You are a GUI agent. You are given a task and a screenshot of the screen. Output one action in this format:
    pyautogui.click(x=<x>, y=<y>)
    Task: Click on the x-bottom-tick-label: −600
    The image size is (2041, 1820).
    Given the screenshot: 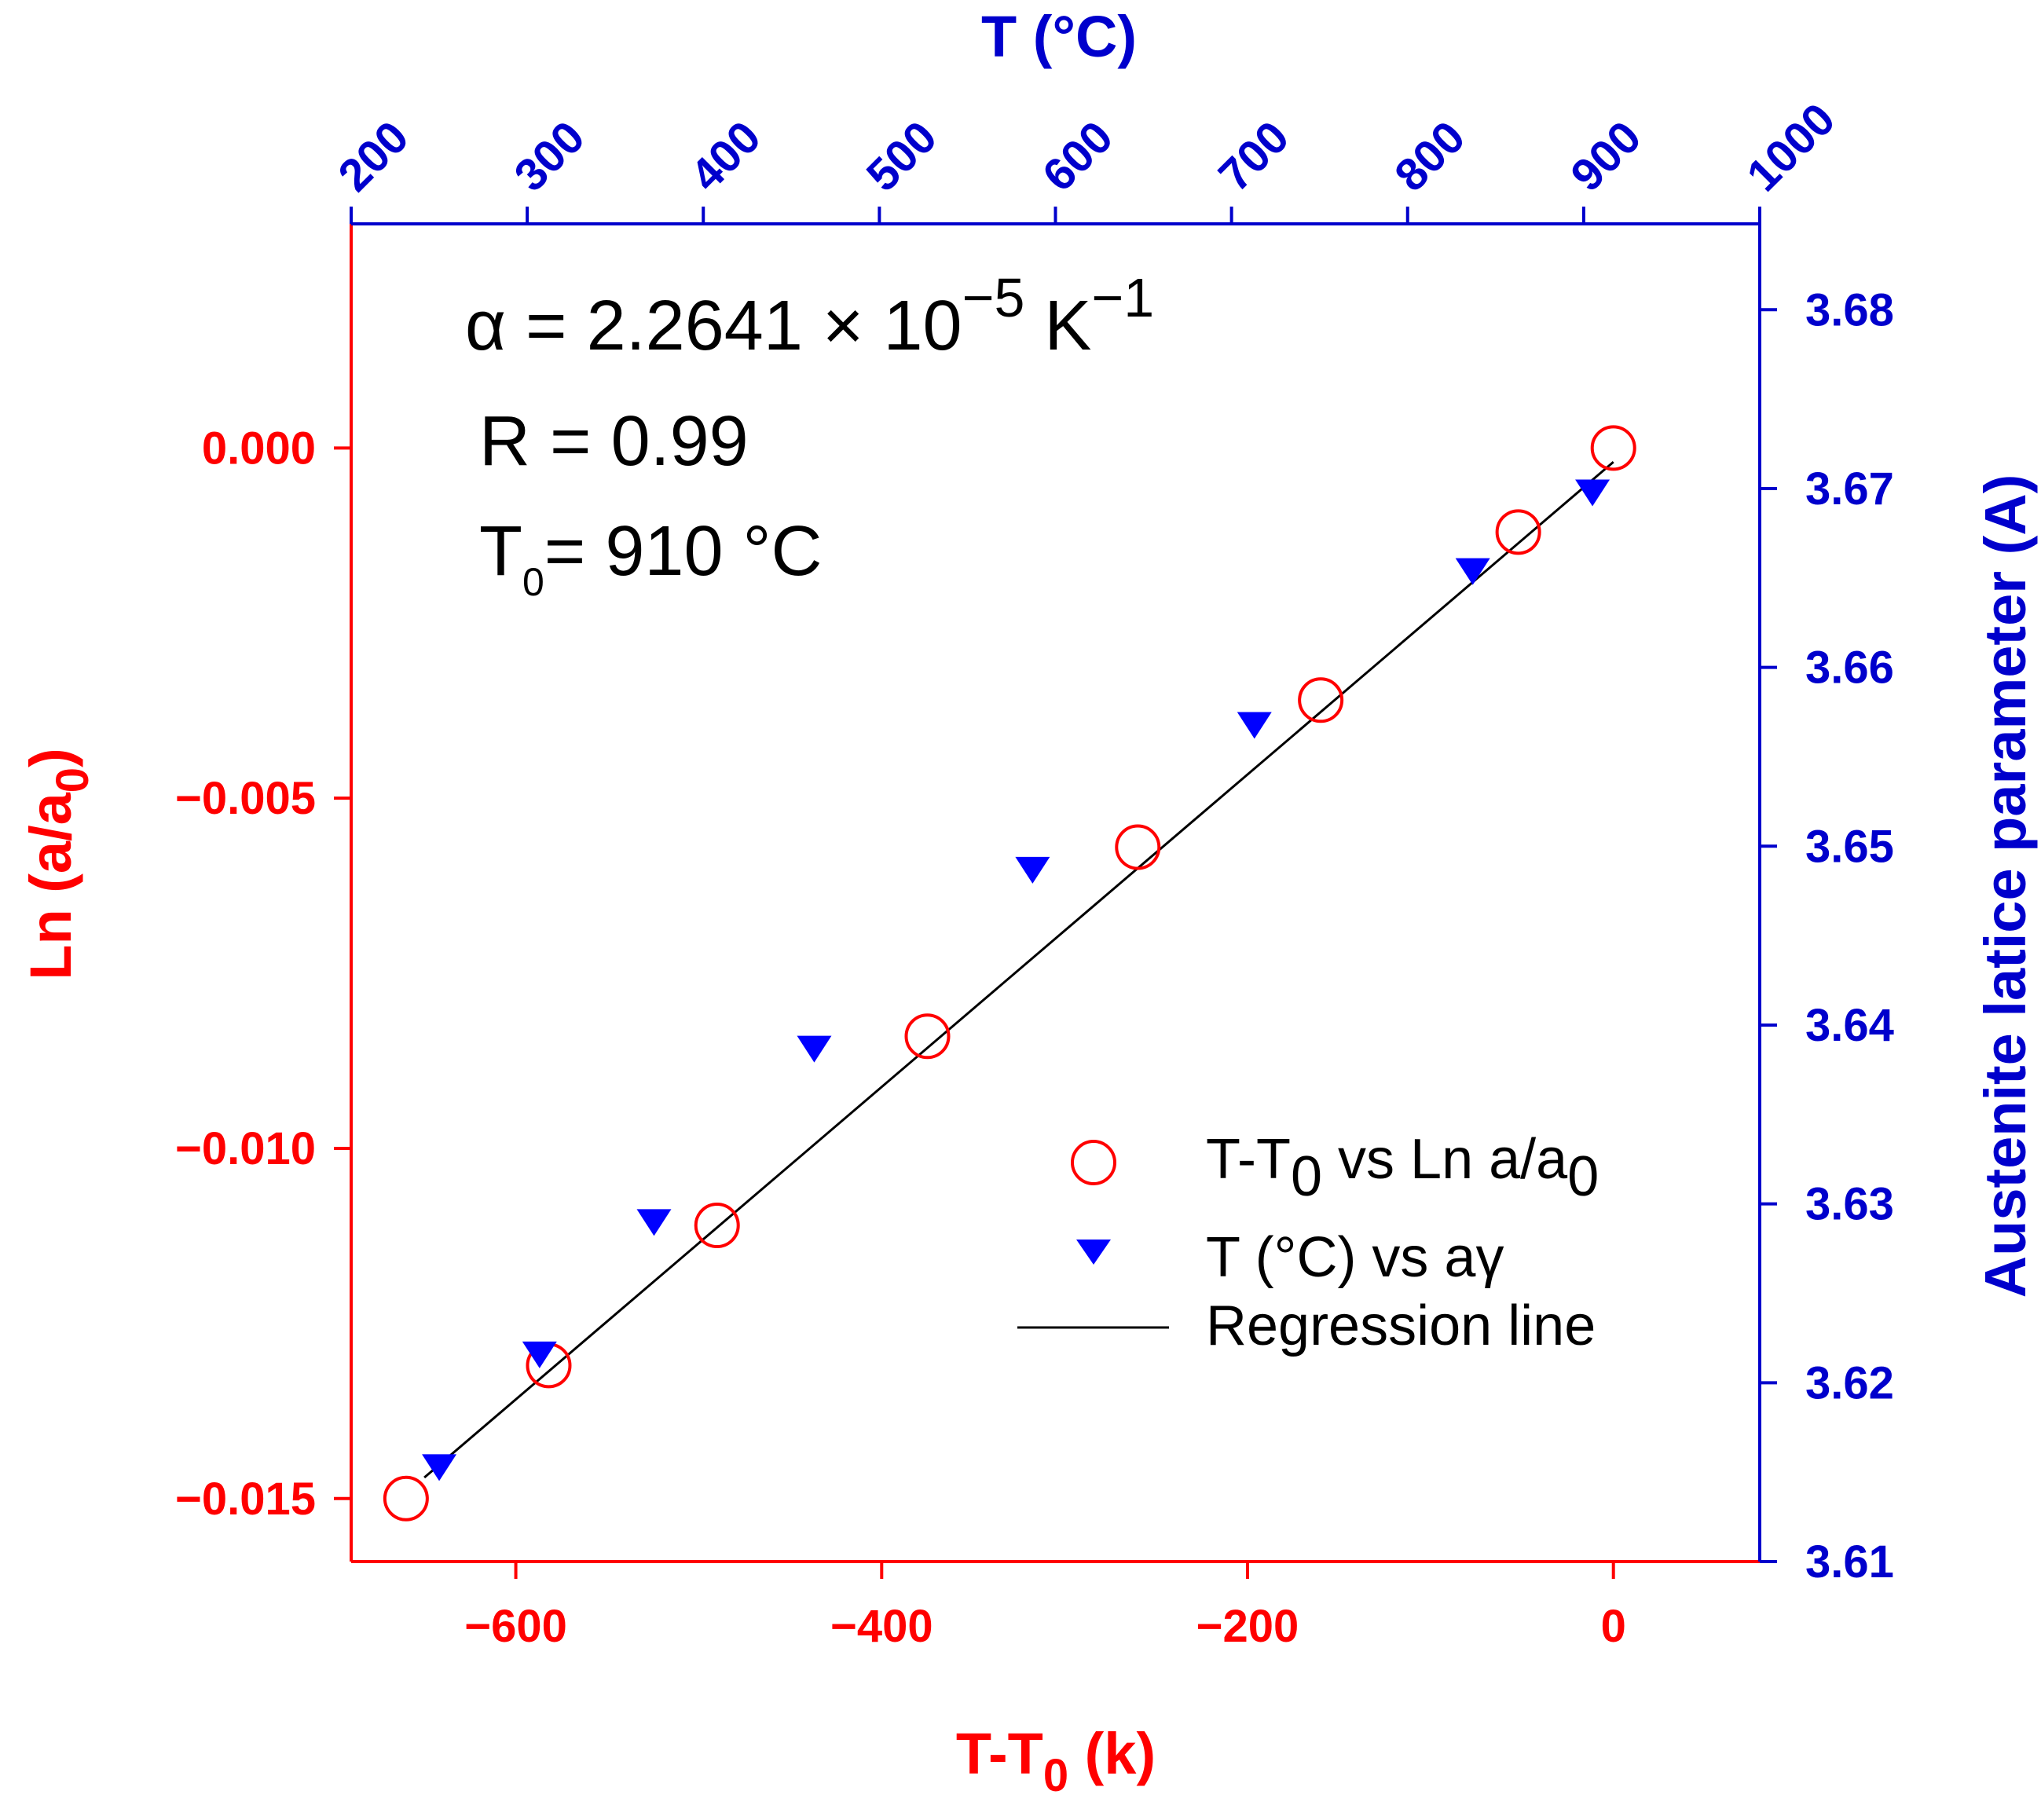 What is the action you would take?
    pyautogui.click(x=515, y=1626)
    